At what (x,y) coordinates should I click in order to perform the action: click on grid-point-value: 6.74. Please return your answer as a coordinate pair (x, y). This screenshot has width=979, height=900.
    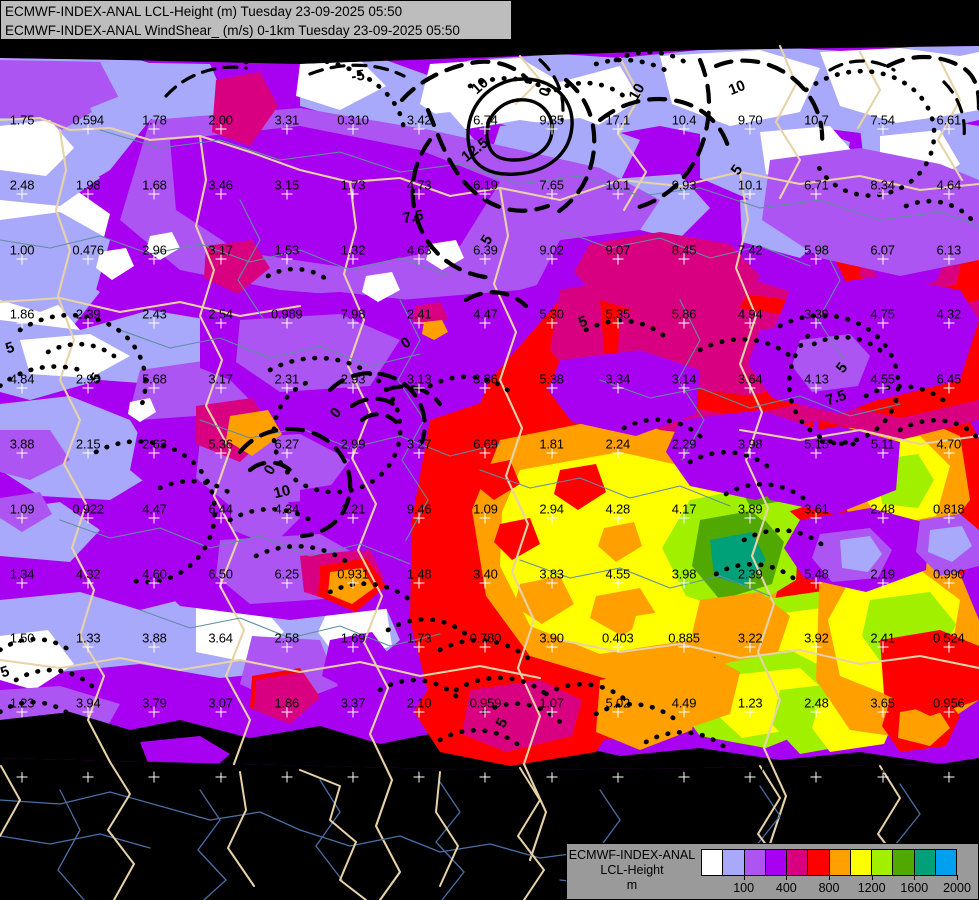
    Looking at the image, I should click on (485, 120).